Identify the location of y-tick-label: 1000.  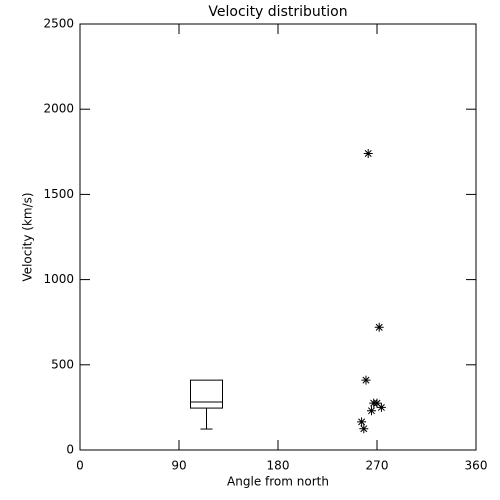
(58, 279).